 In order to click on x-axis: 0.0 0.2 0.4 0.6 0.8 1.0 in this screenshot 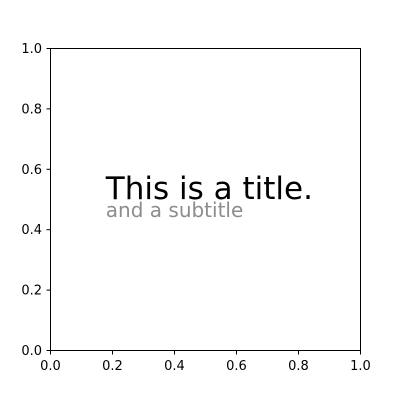, I will do `click(205, 362)`.